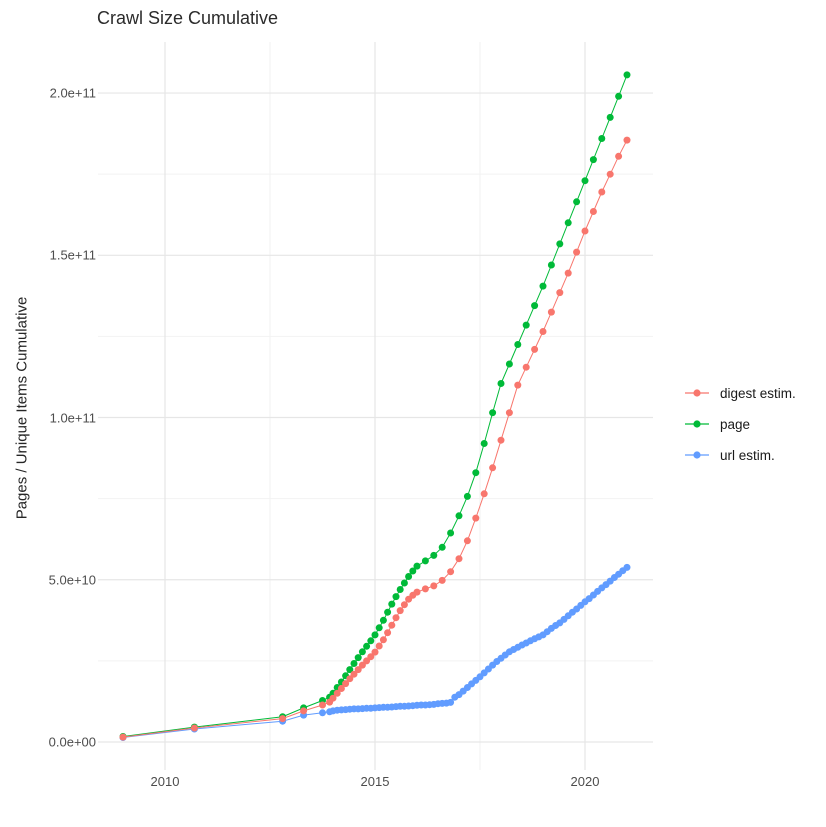 The image size is (826, 827). I want to click on y-tick-label: 2.0e+11, so click(72, 93).